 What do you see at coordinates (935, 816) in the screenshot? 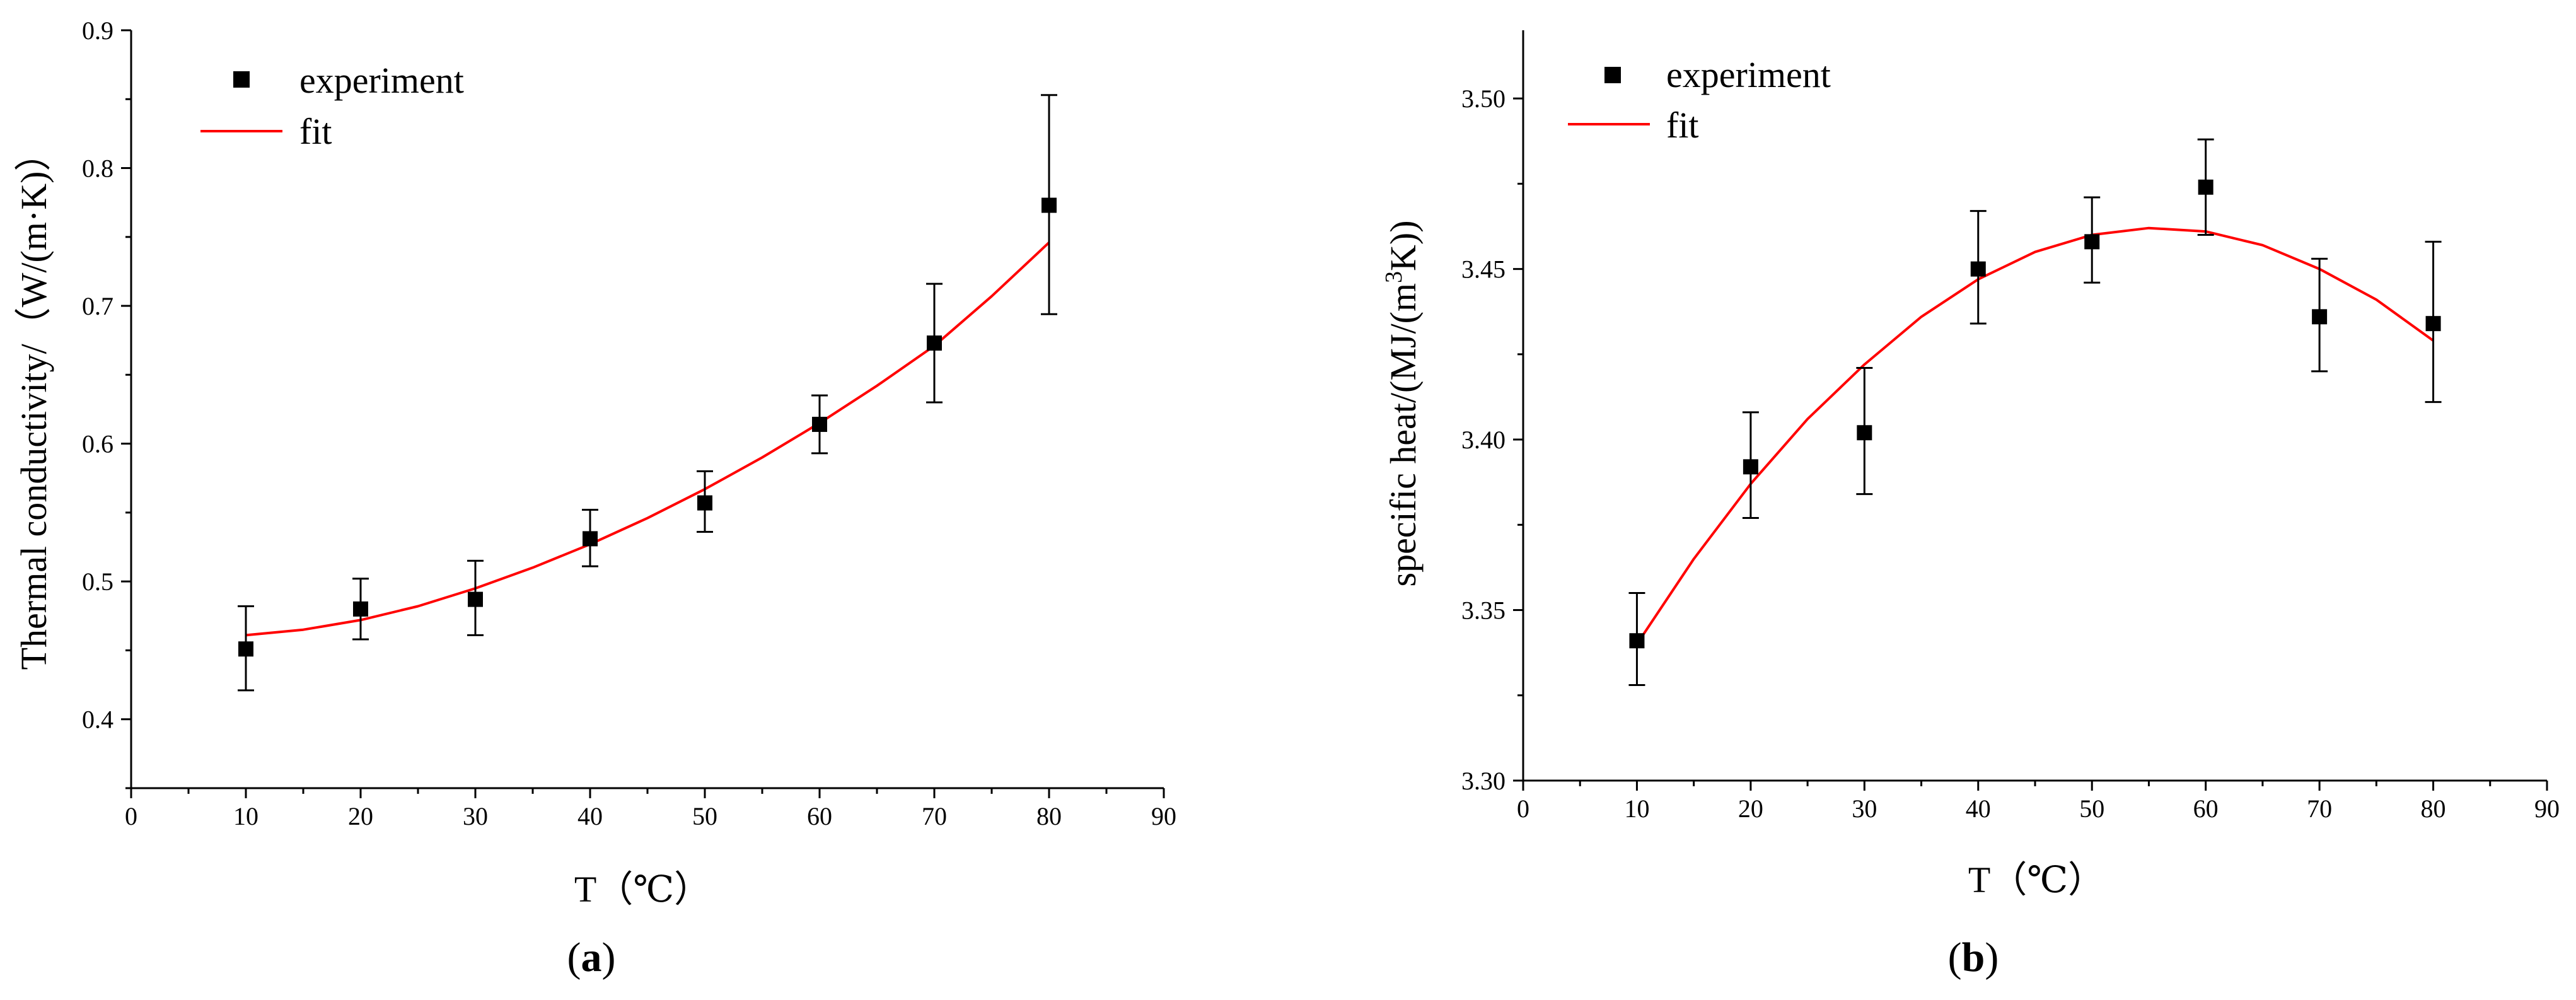
I see `x-tick-label-a: 70` at bounding box center [935, 816].